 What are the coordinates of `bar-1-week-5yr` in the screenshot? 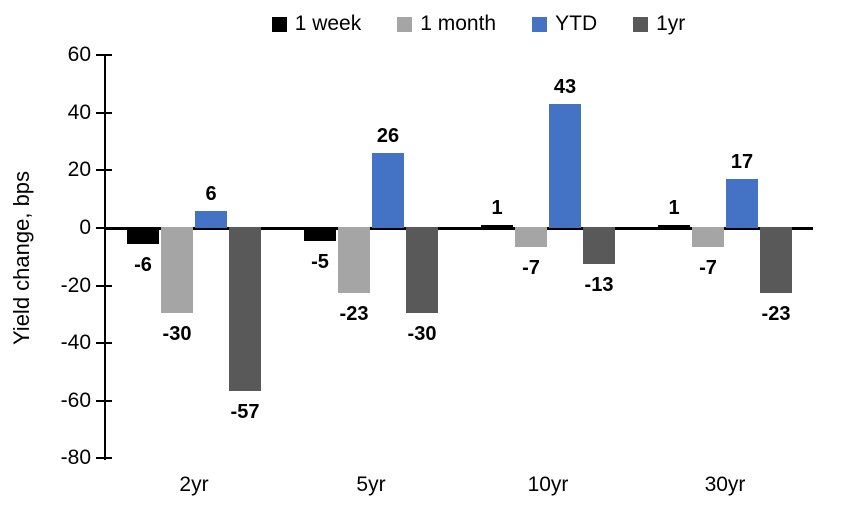 It's located at (320, 234).